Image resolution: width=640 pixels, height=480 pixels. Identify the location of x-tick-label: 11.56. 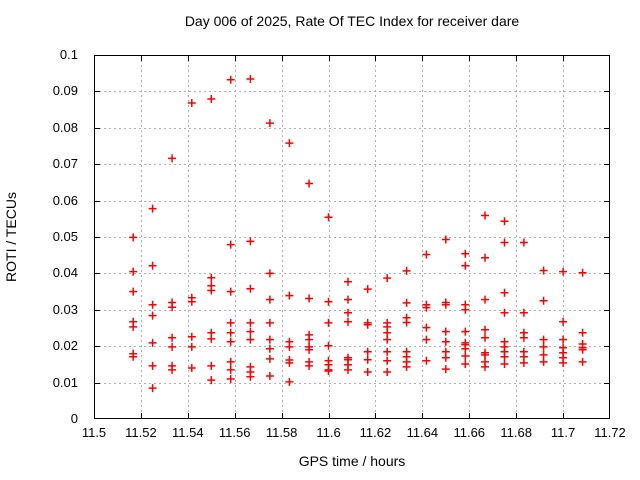
(234, 432).